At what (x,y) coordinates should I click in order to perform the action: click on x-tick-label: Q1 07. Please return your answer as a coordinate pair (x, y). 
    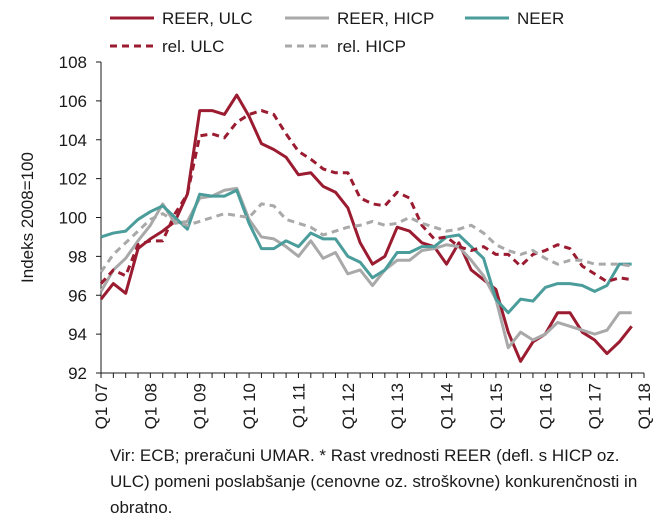
    Looking at the image, I should click on (101, 406).